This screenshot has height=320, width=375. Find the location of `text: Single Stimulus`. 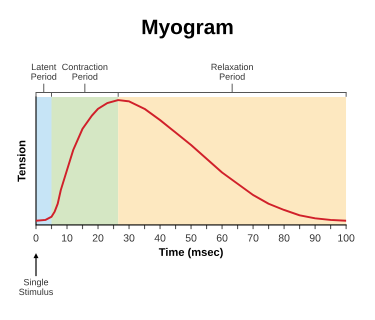

text: Single Stimulus is located at coordinates (36, 287).